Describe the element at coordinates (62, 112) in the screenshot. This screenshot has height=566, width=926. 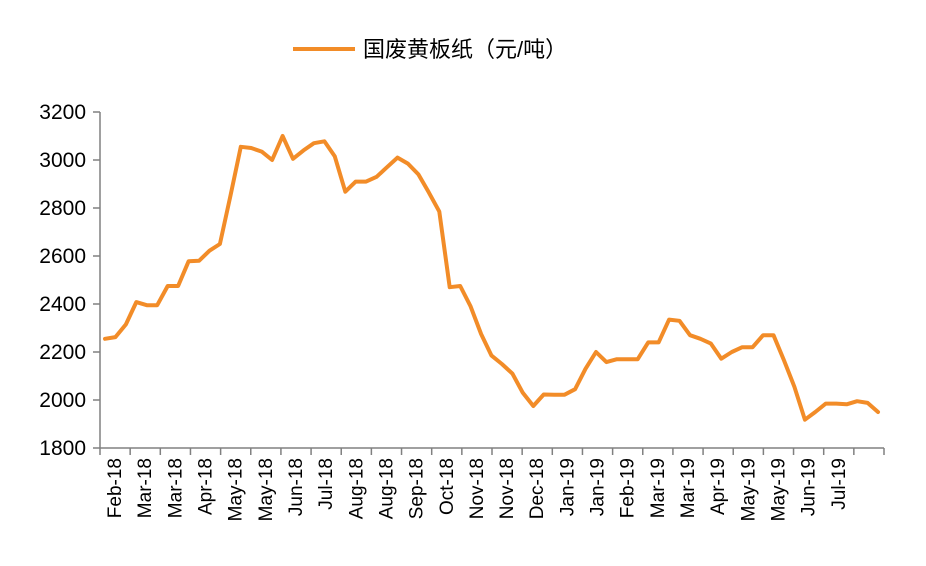
I see `y-tick-label: 3200` at that location.